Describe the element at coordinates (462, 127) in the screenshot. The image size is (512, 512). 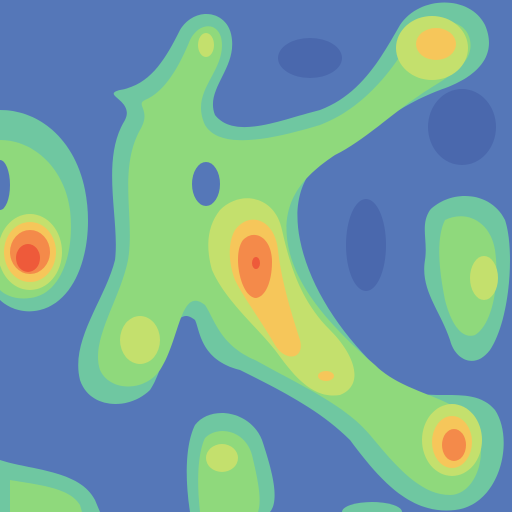
I see `basin-right` at that location.